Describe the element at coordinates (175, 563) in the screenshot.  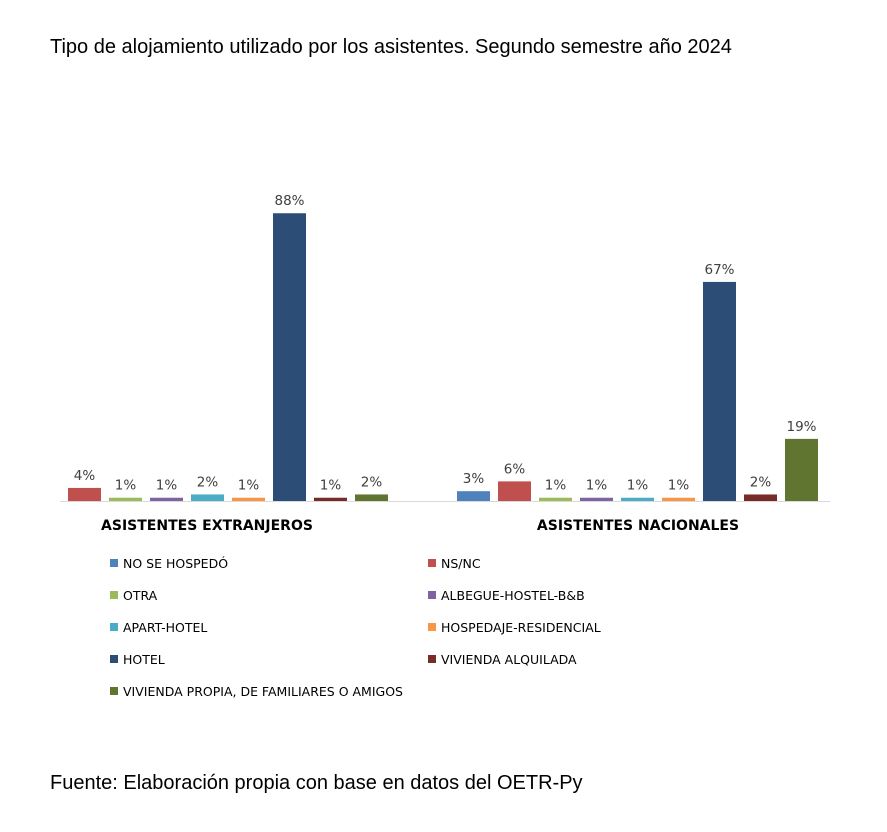
I see `legend-label: NO SE HOSPEDÓ` at that location.